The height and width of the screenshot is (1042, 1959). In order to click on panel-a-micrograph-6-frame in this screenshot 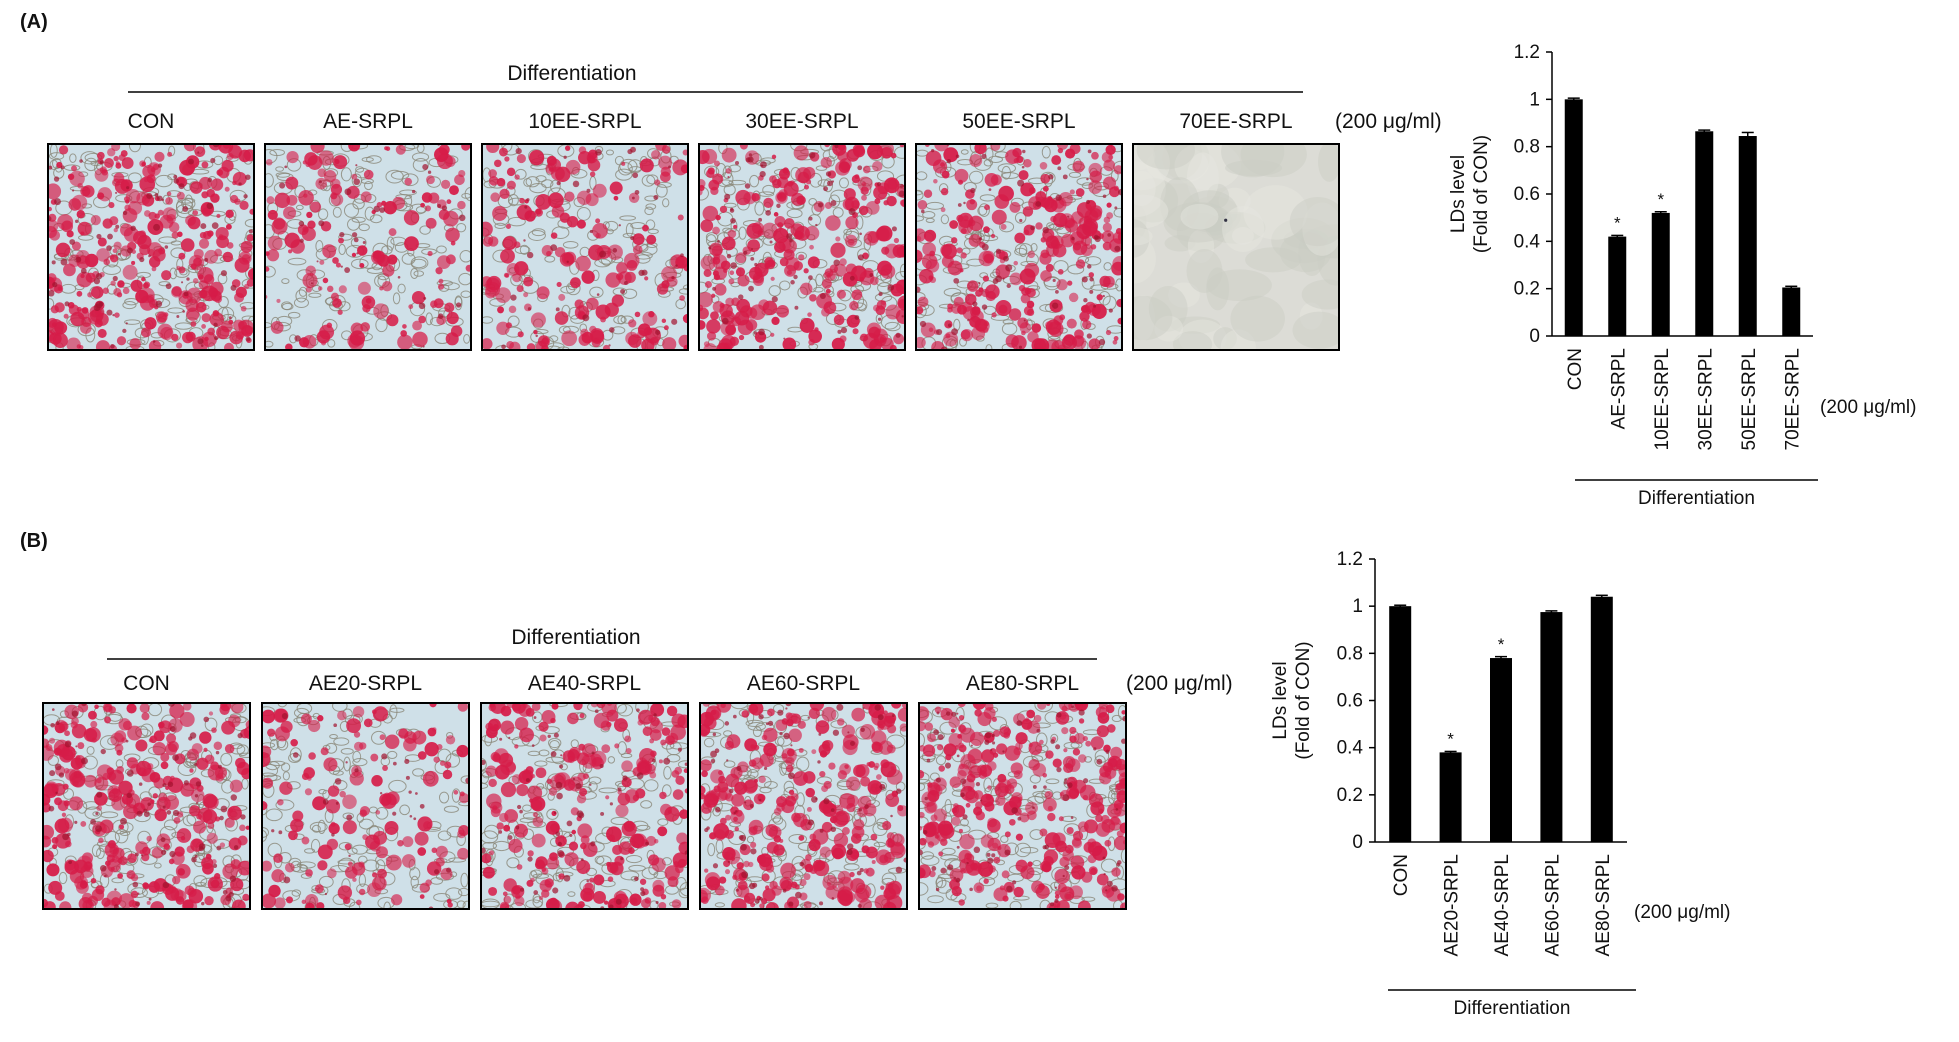, I will do `click(1236, 247)`.